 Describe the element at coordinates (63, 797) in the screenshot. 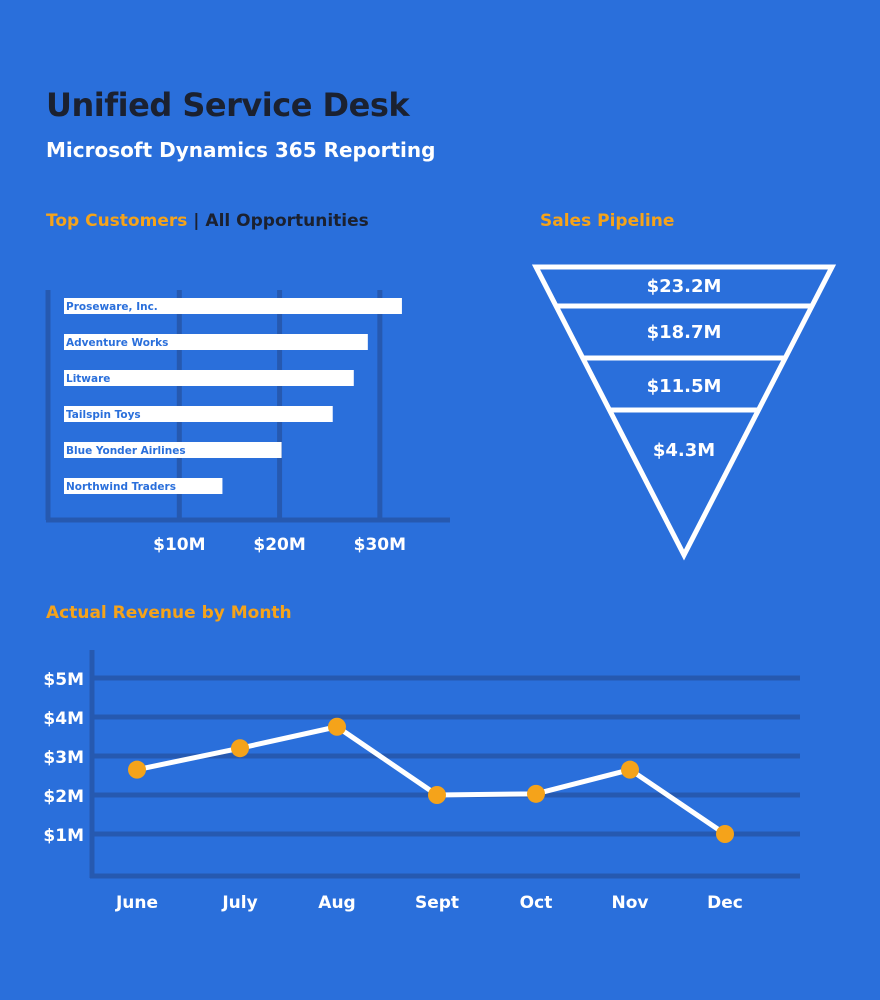

I see `y-tick-label: $2M` at that location.